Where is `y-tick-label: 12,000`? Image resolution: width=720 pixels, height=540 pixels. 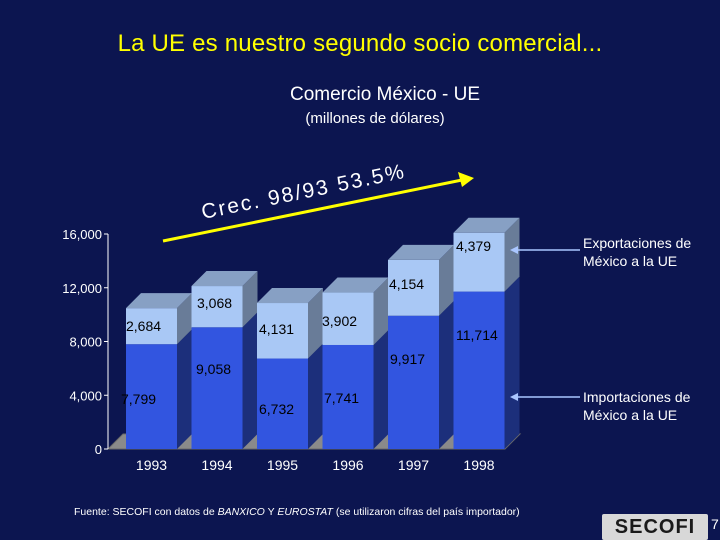
y-tick-label: 12,000 is located at coordinates (82, 288).